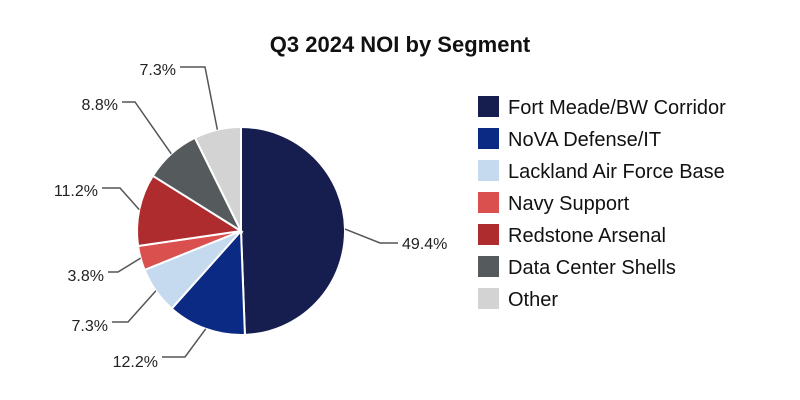 This screenshot has height=400, width=800. Describe the element at coordinates (533, 300) in the screenshot. I see `legend-label: Other` at that location.